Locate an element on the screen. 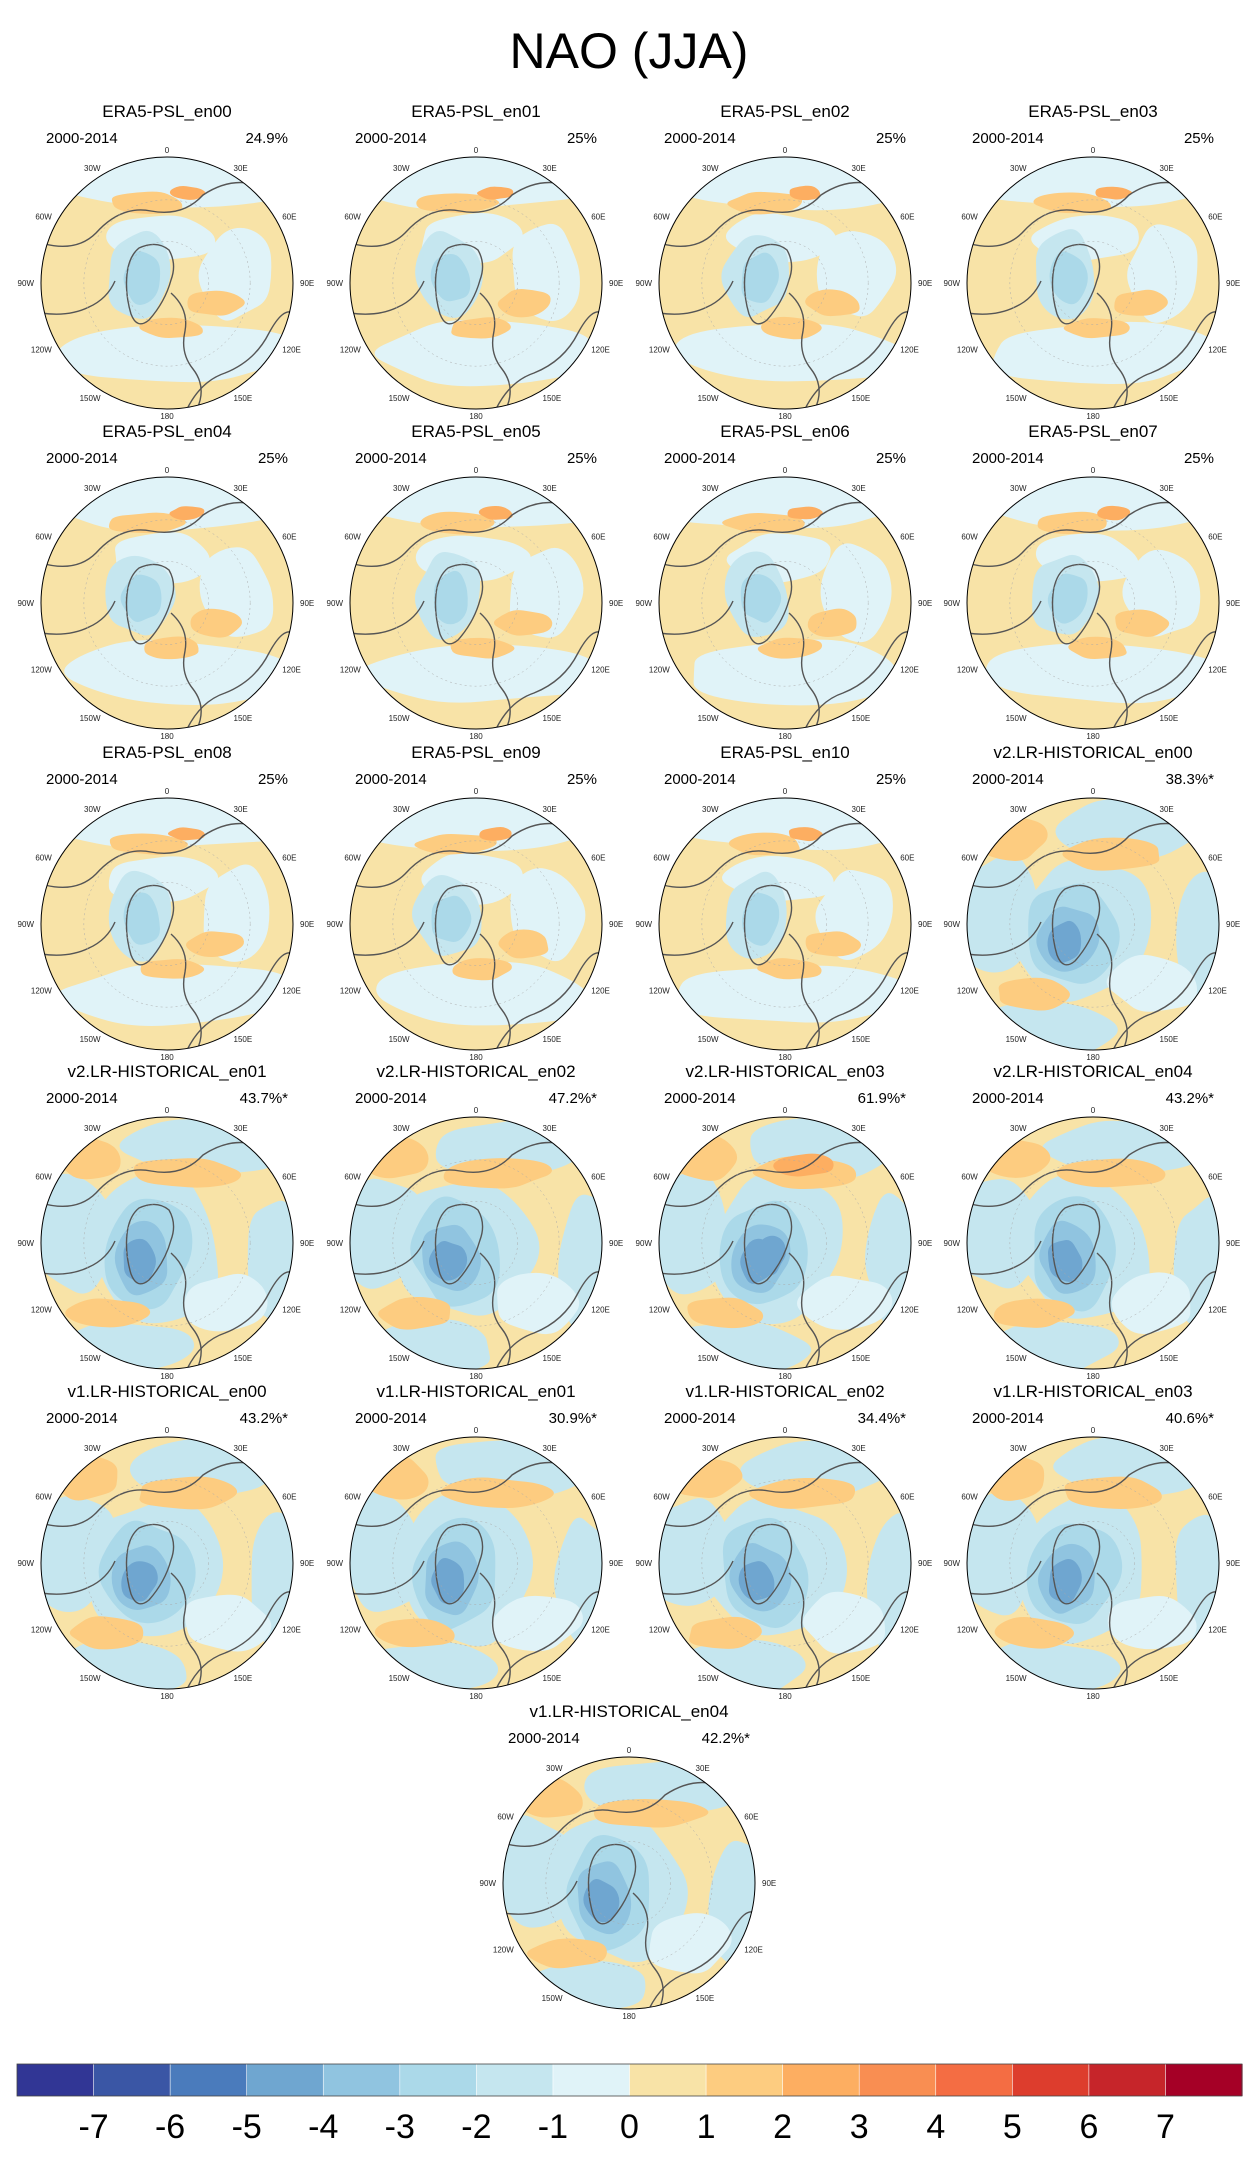 This screenshot has height=2167, width=1258. panel-variance: 38.3%* is located at coordinates (1190, 779).